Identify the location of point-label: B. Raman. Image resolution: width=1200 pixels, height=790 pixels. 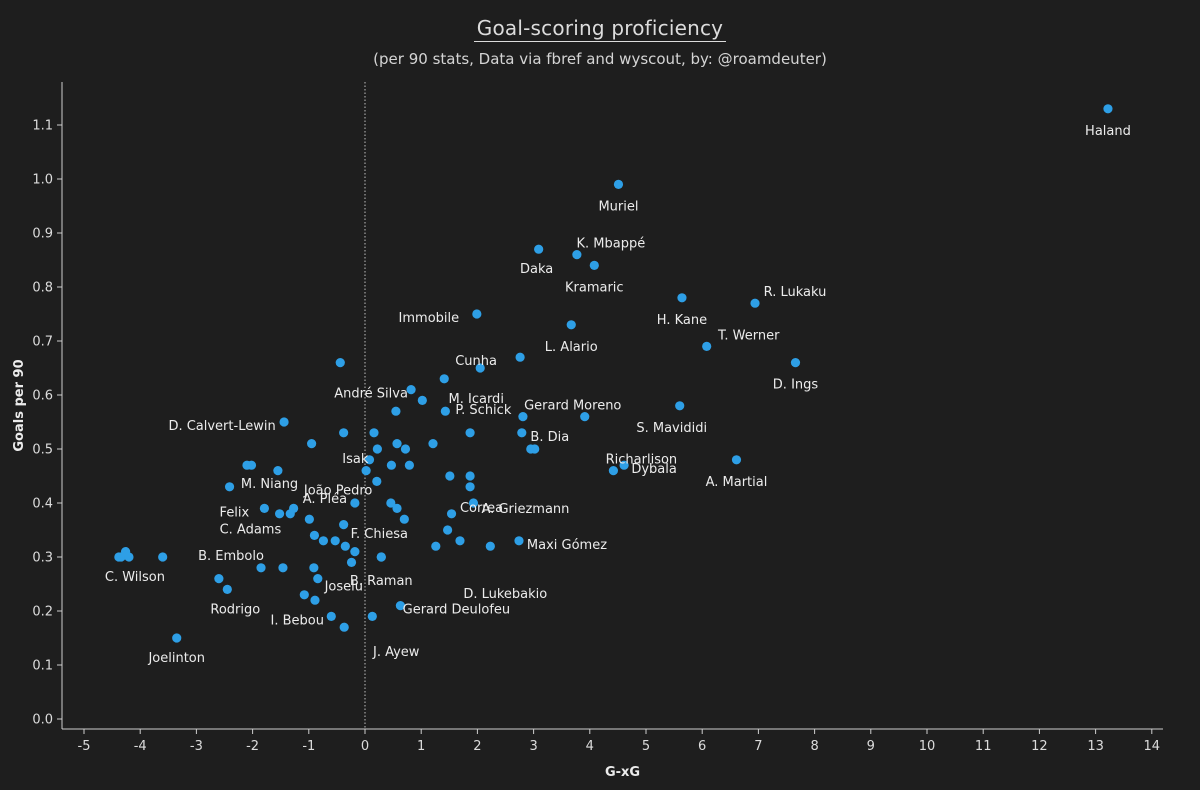
(381, 581).